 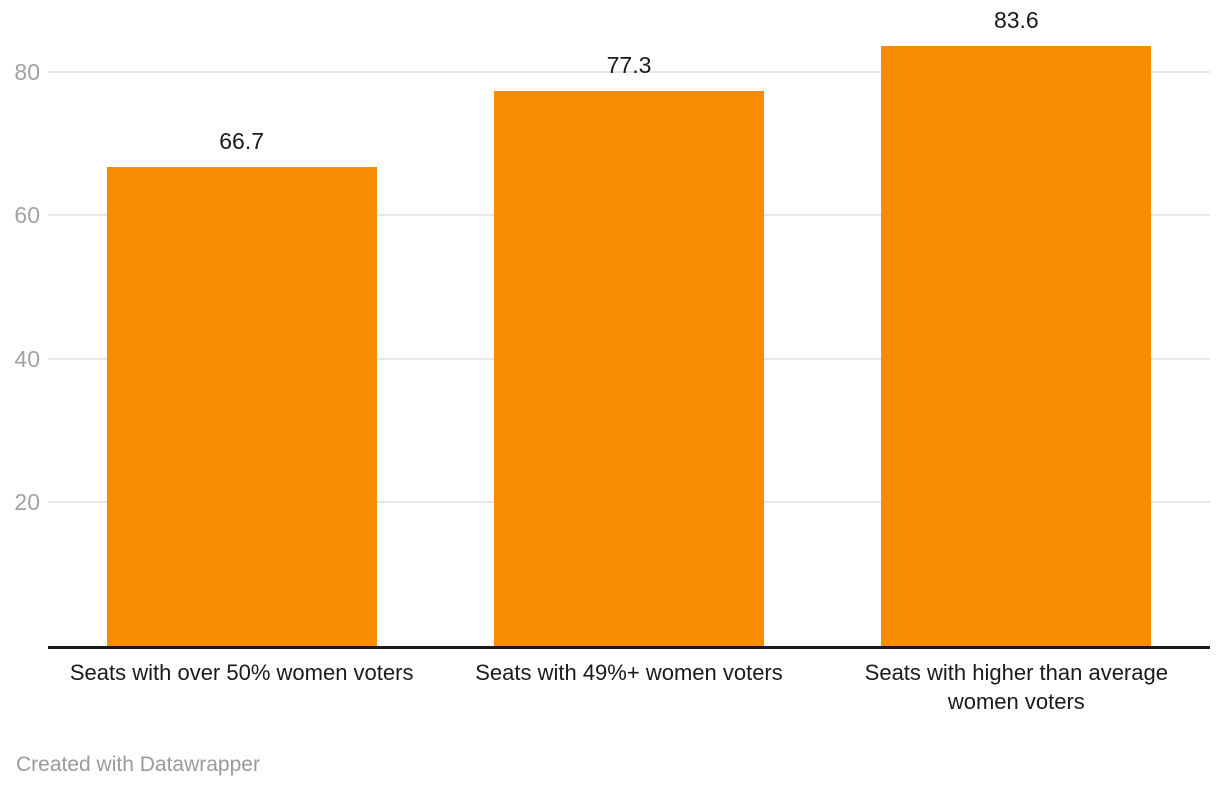 I want to click on y-tick-label: 40, so click(x=27, y=358).